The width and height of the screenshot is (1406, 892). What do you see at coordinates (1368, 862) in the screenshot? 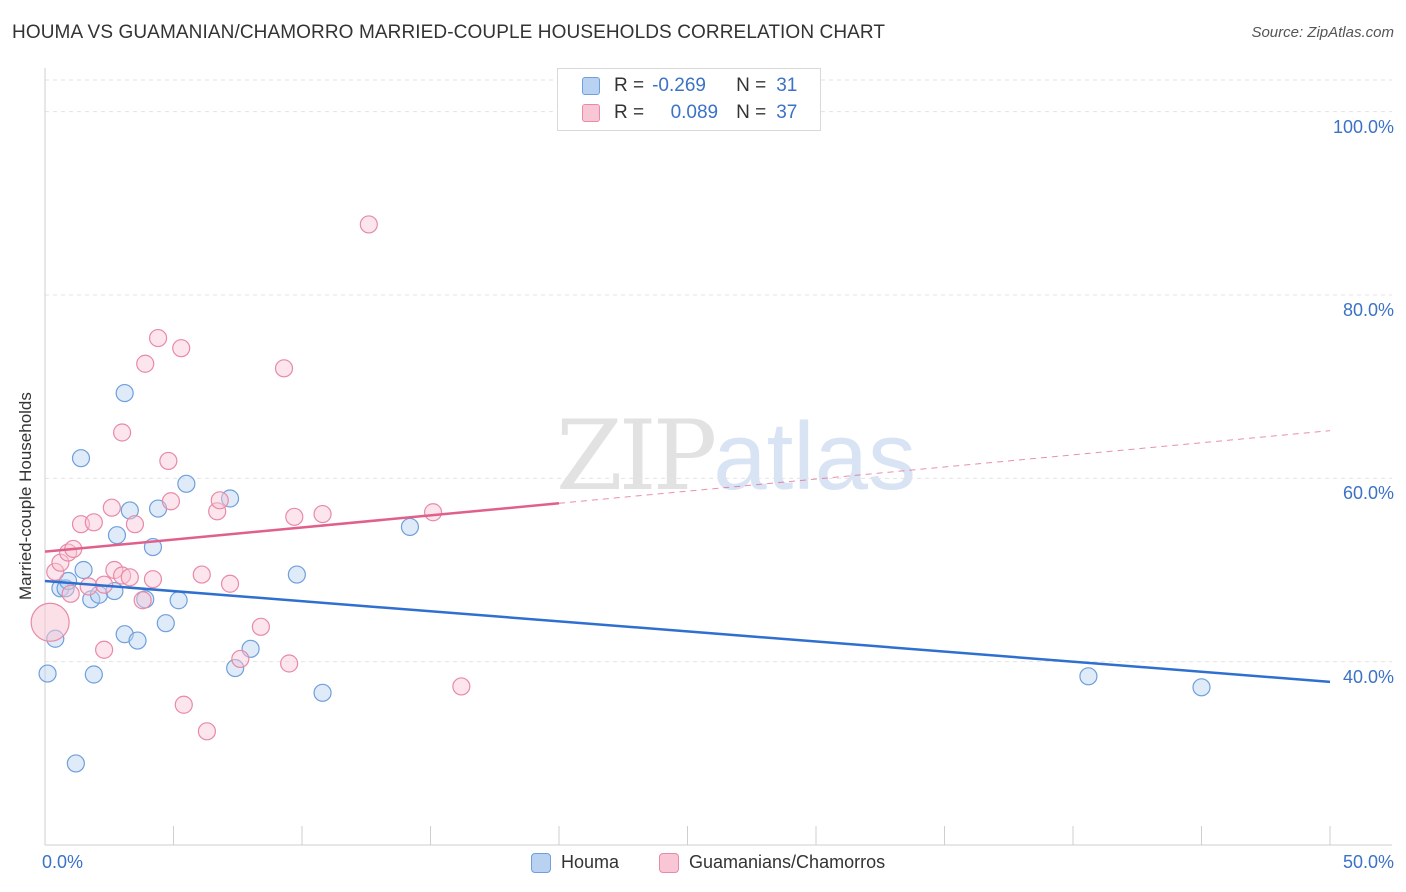
I see `x-tick-label: 50.0%` at bounding box center [1368, 862].